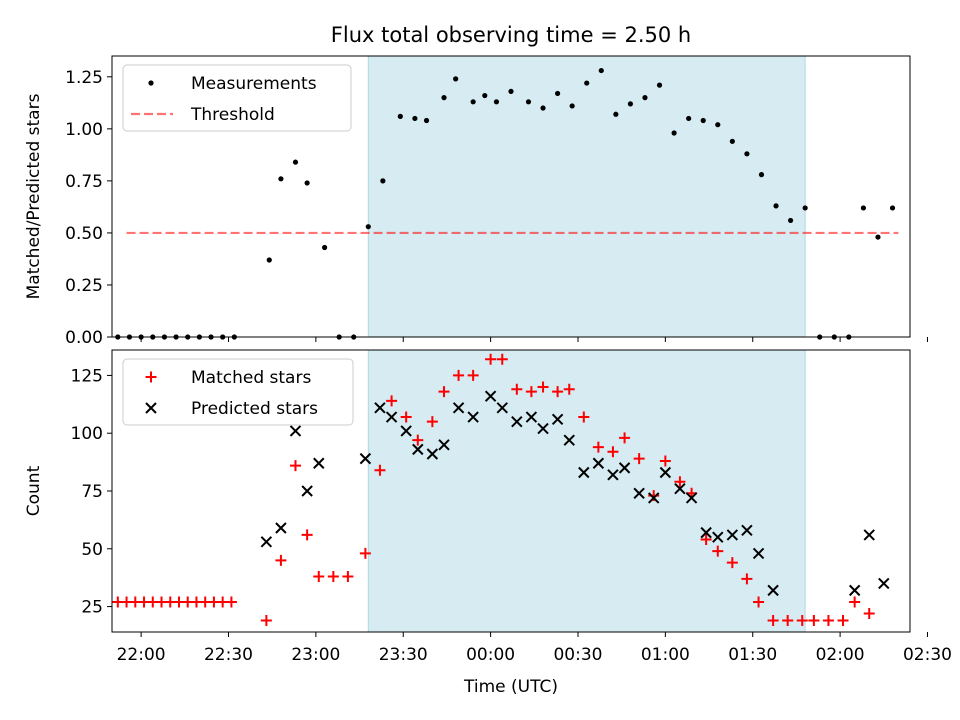  What do you see at coordinates (141, 655) in the screenshot?
I see `x-tick-label: 22:00` at bounding box center [141, 655].